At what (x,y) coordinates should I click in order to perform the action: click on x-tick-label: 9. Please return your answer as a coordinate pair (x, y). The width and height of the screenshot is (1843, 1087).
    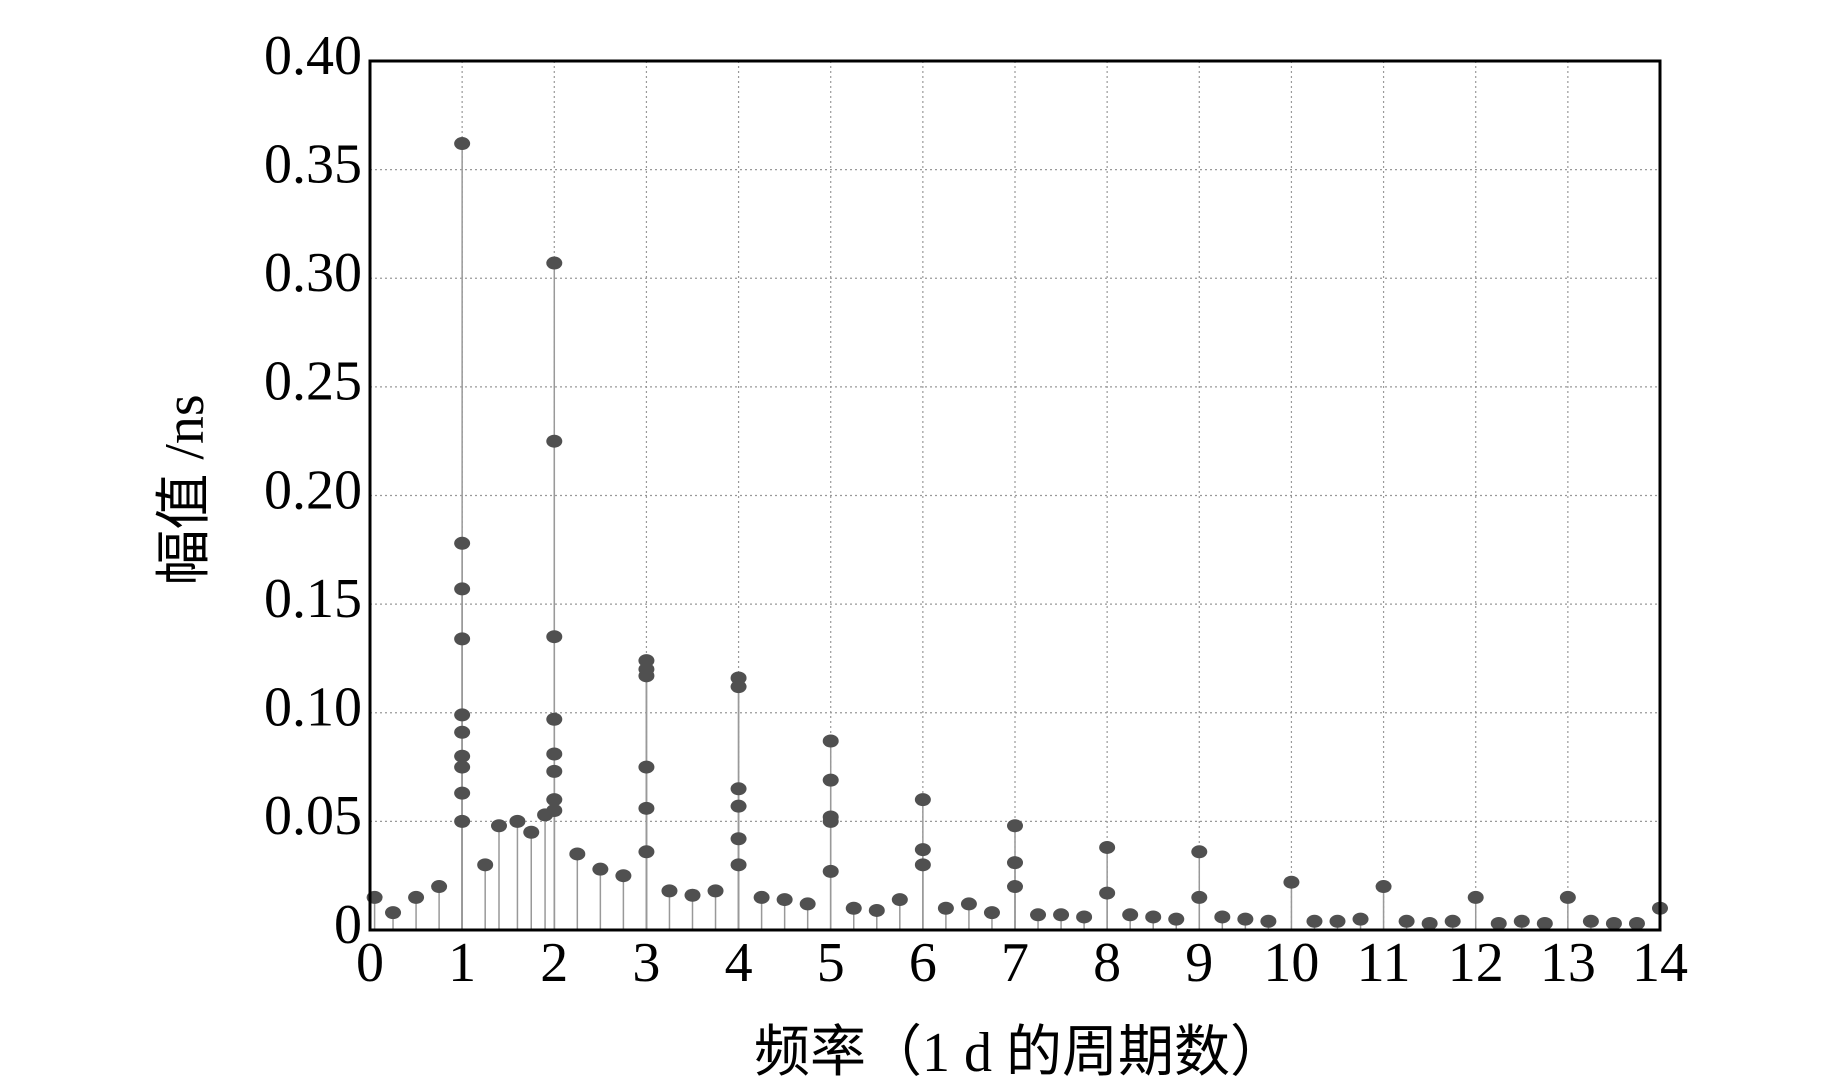
    Looking at the image, I should click on (1199, 963).